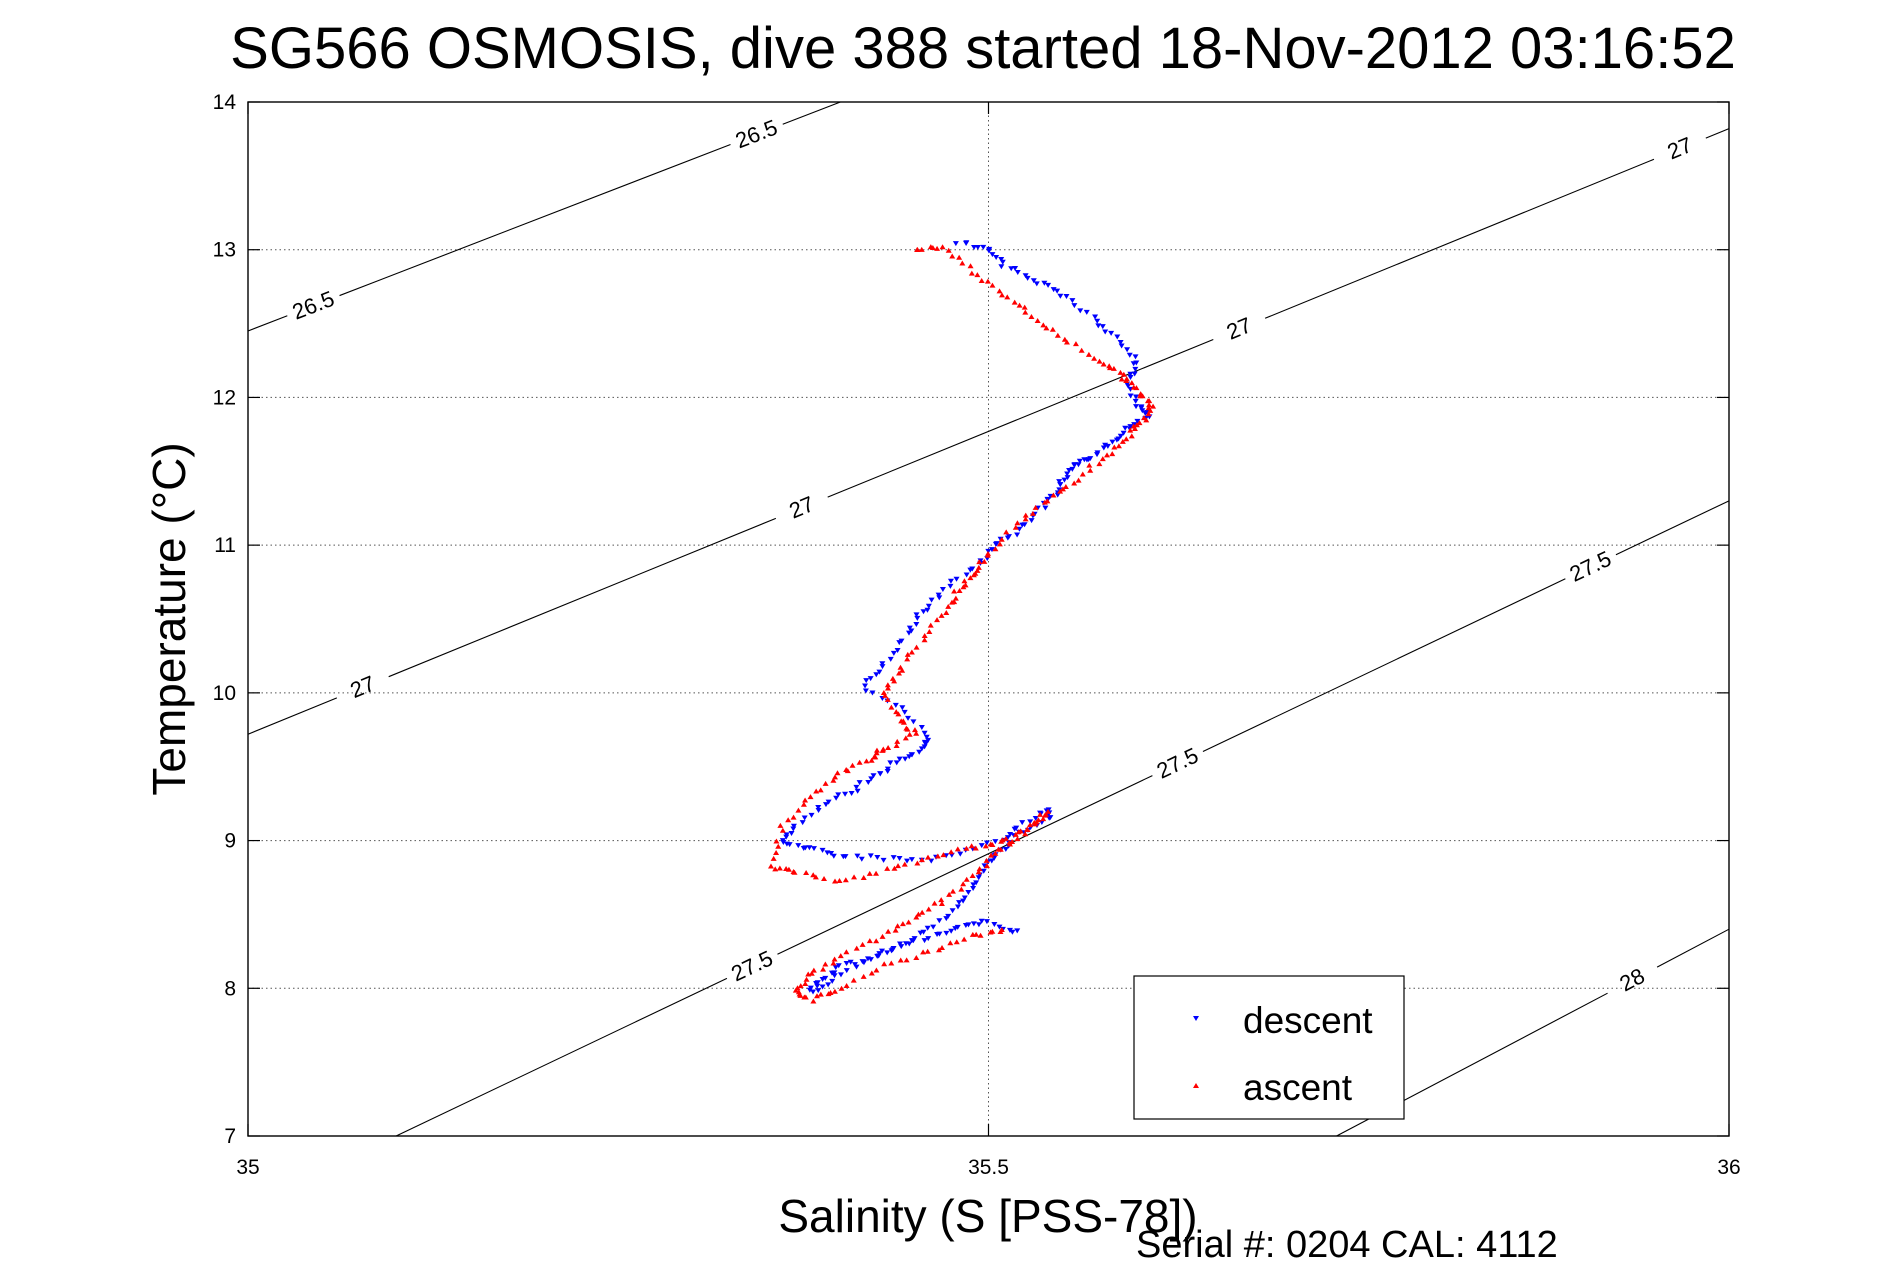  I want to click on legend-marker-ascent, so click(1196, 1085).